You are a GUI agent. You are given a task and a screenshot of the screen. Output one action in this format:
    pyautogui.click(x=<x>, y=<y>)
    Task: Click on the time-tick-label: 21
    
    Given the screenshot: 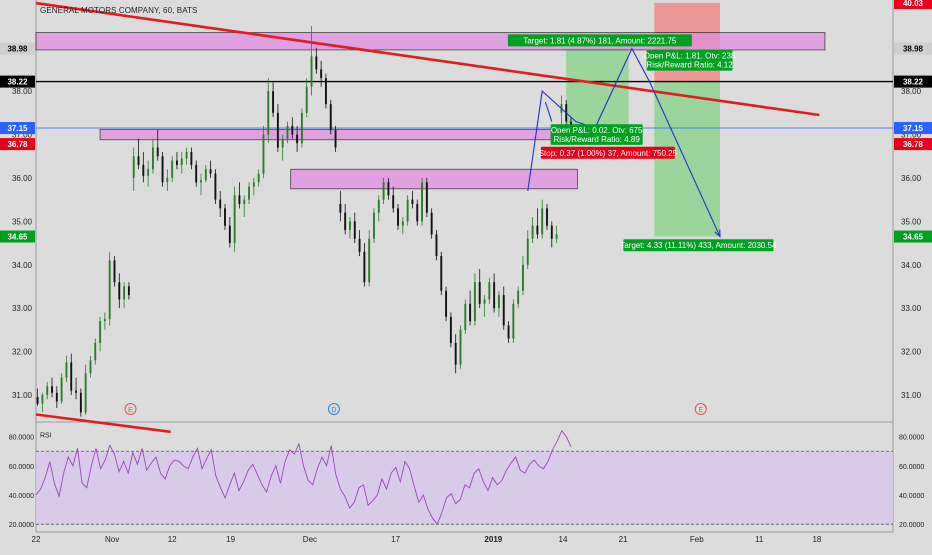 What is the action you would take?
    pyautogui.click(x=623, y=539)
    